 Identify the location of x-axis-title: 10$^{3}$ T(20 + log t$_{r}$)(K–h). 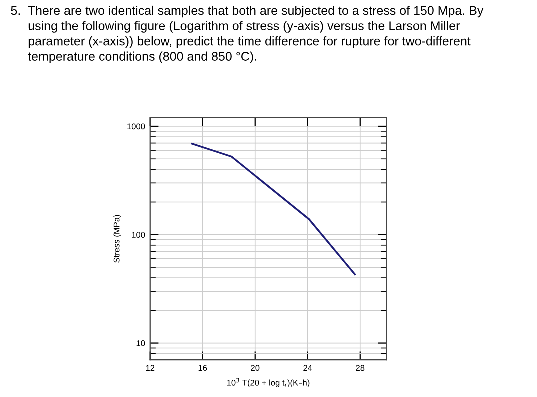
(268, 383).